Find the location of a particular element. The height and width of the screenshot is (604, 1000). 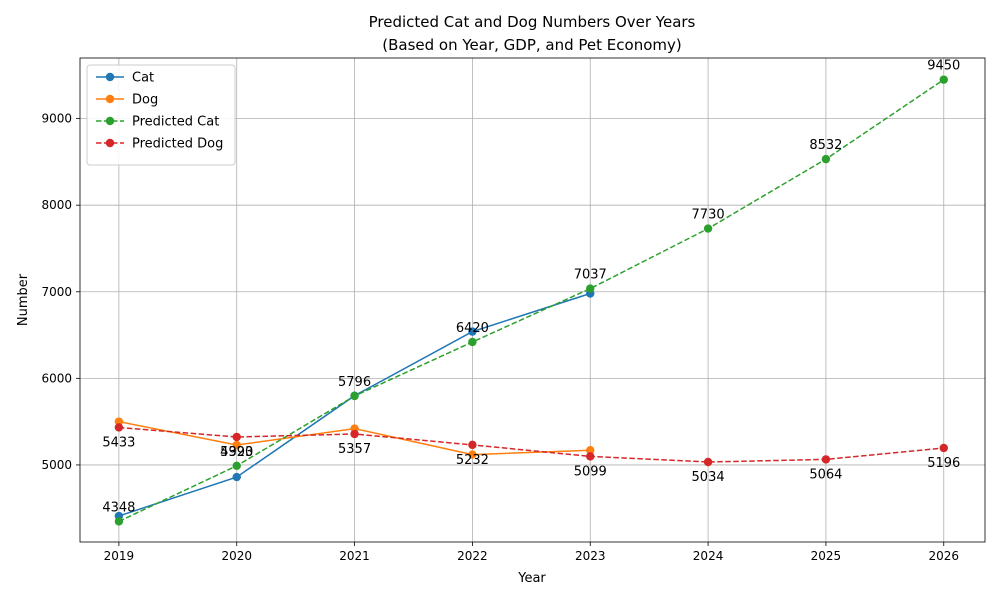

data-label-predicted-cat: 8532 is located at coordinates (825, 145).